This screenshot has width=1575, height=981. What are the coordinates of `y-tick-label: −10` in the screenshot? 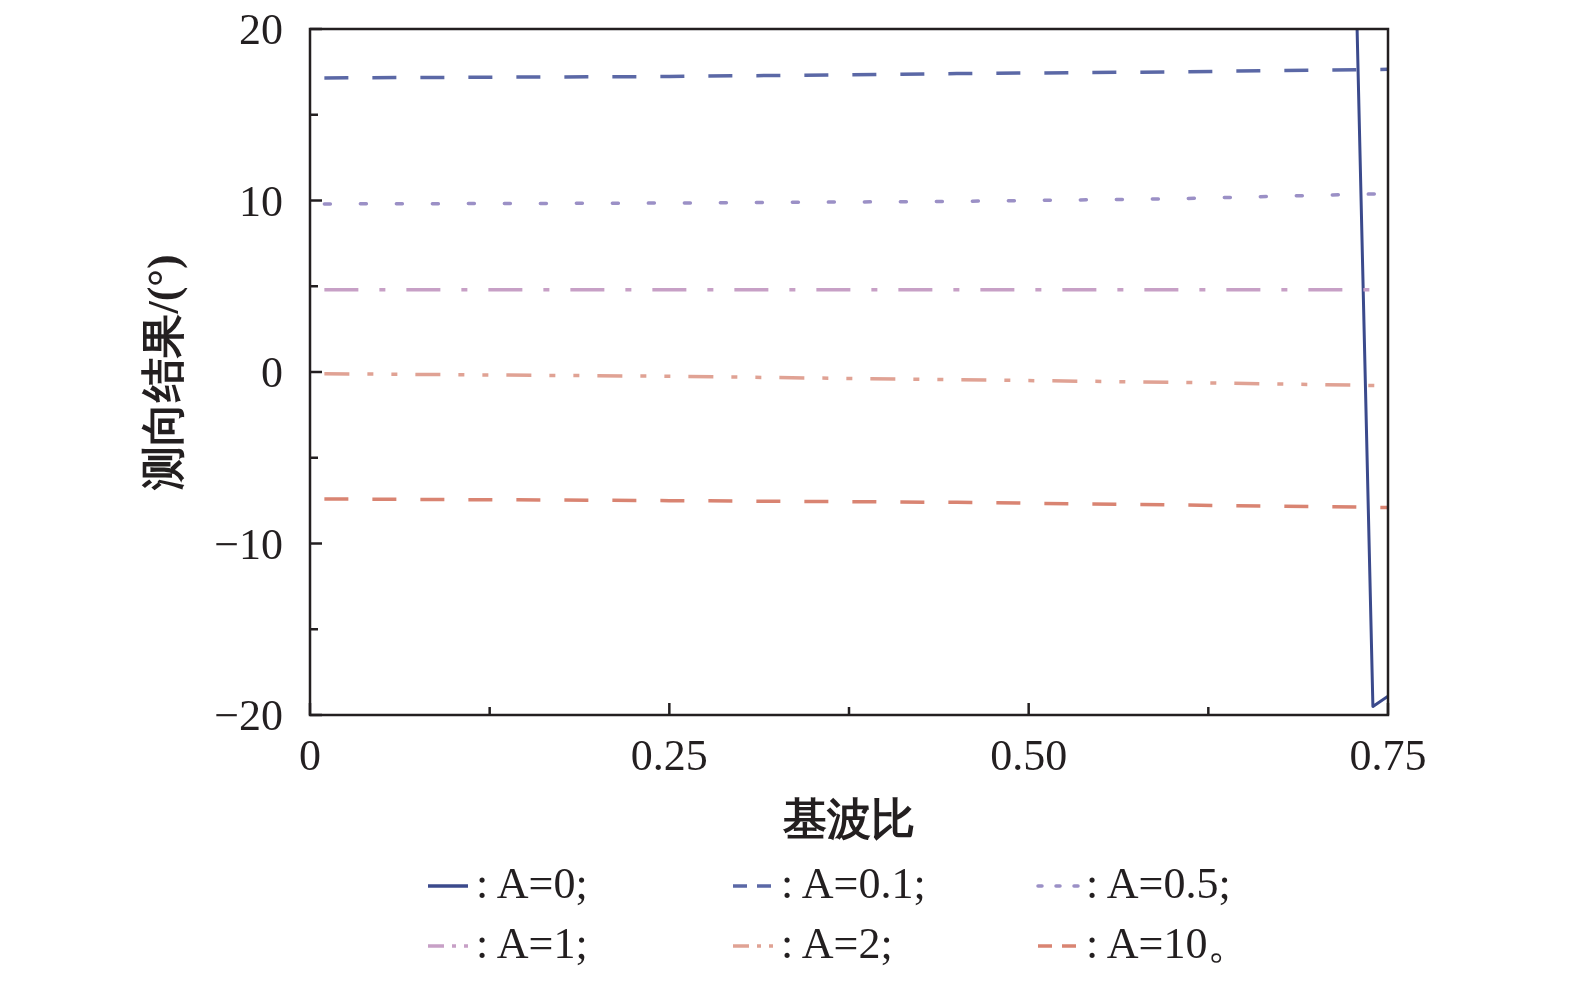 It's located at (248, 544).